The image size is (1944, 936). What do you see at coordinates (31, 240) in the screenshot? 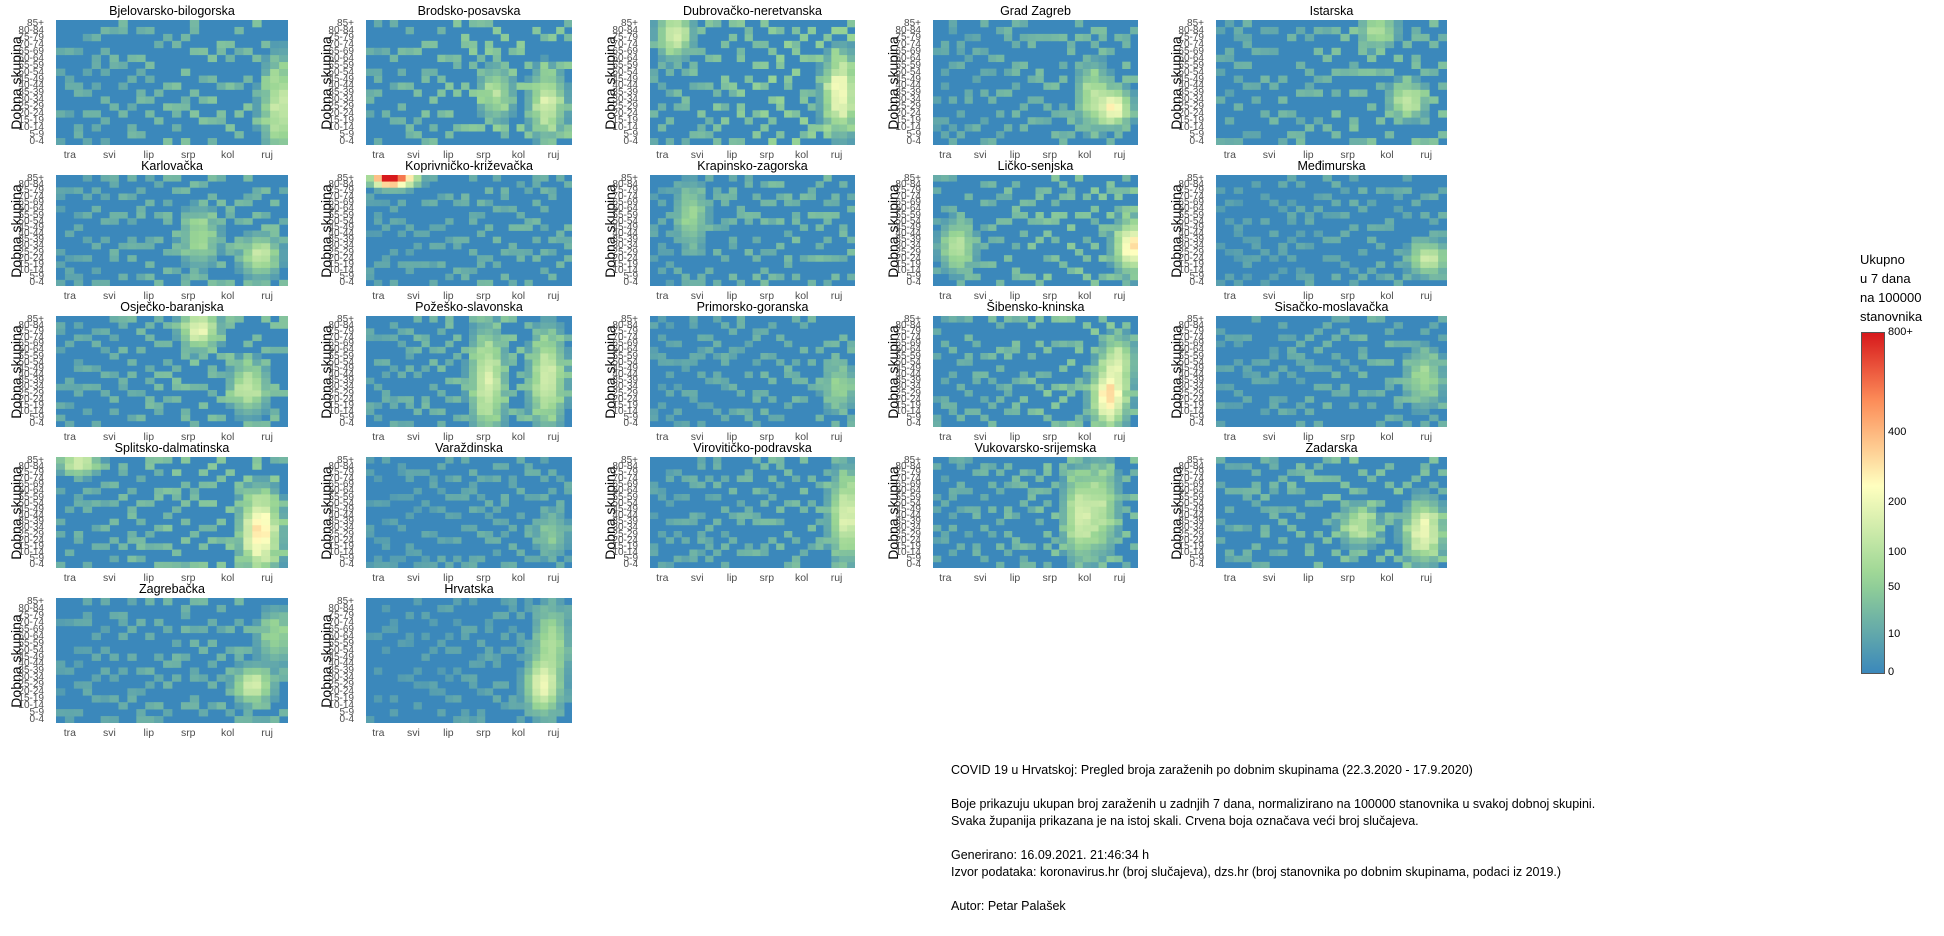
I see `y-tick-label: 35-39` at bounding box center [31, 240].